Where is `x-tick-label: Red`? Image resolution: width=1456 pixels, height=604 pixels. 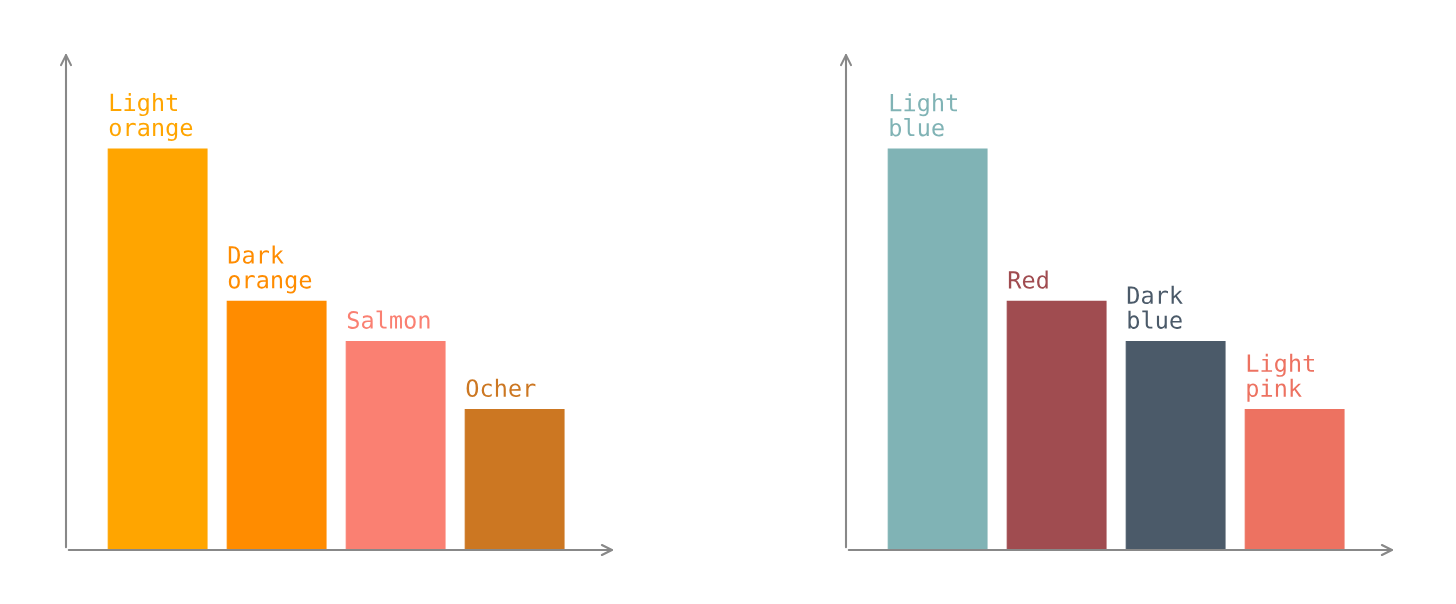 x-tick-label: Red is located at coordinates (1028, 279).